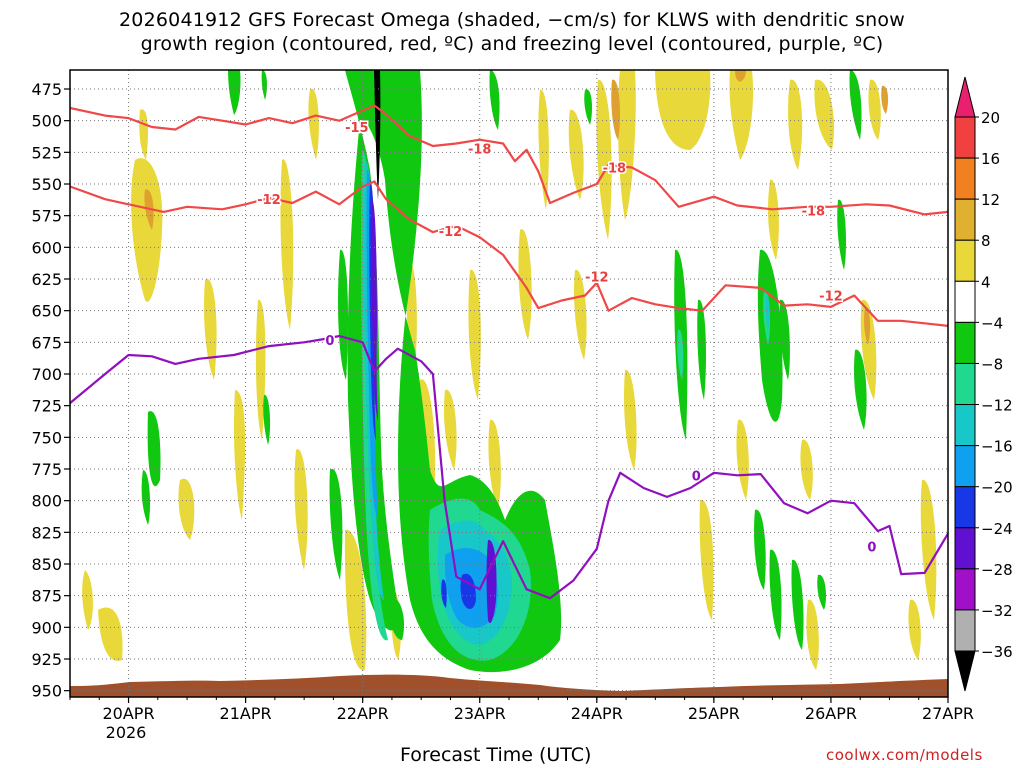  What do you see at coordinates (965, 97) in the screenshot?
I see `colorbar-top-arrow` at bounding box center [965, 97].